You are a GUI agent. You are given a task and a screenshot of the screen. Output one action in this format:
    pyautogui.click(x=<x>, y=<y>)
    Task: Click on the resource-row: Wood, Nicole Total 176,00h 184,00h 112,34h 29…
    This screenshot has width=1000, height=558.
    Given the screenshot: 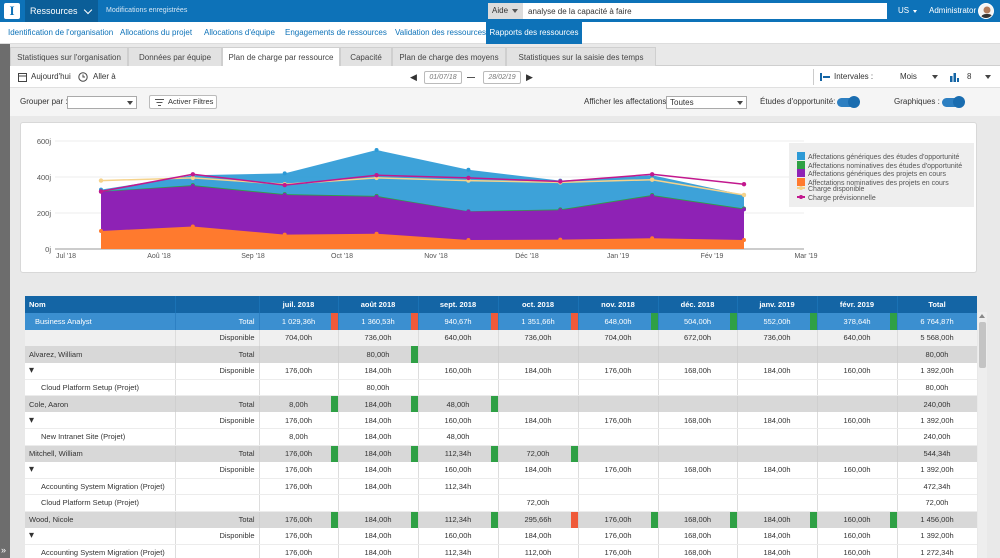 What is the action you would take?
    pyautogui.click(x=501, y=519)
    